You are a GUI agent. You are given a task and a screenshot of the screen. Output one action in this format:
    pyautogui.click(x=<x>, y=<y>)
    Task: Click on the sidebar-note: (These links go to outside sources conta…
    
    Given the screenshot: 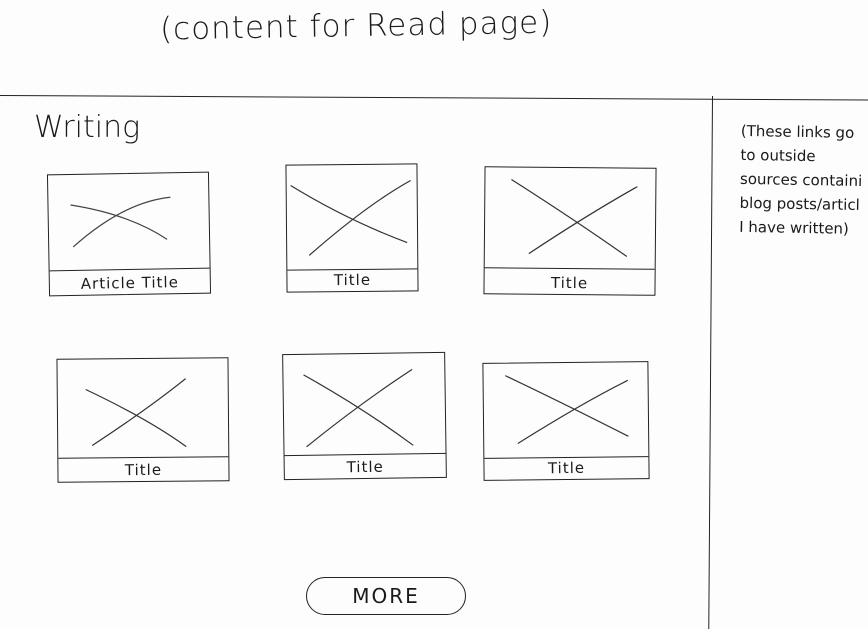 What is the action you would take?
    pyautogui.click(x=801, y=179)
    